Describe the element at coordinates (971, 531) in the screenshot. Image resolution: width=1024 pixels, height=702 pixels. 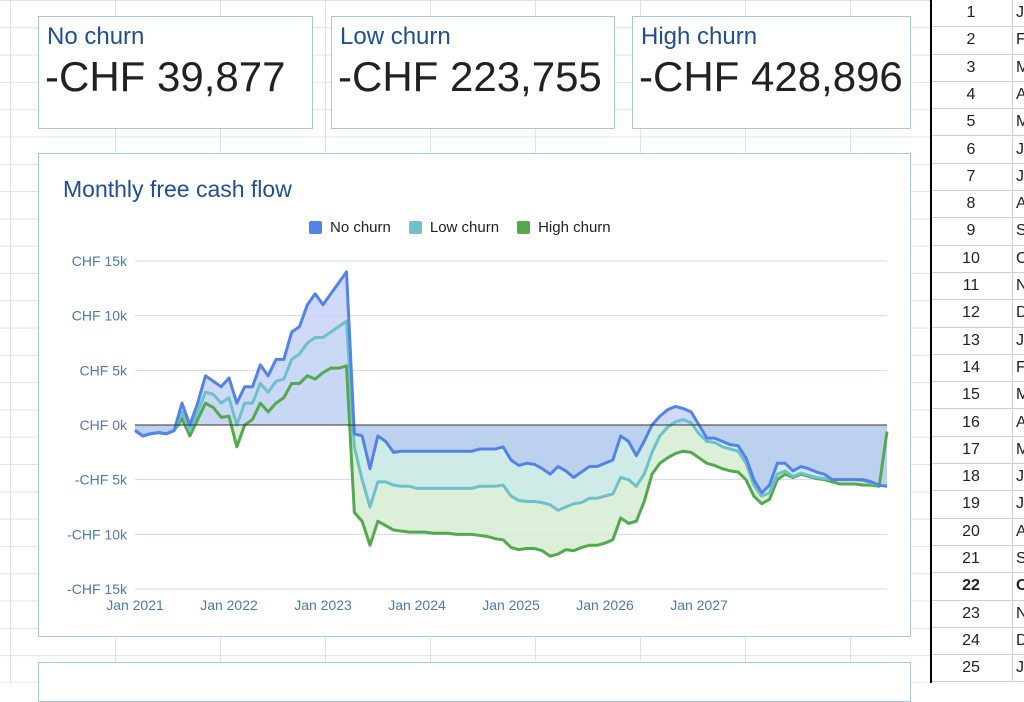
I see `row-number: 20` at that location.